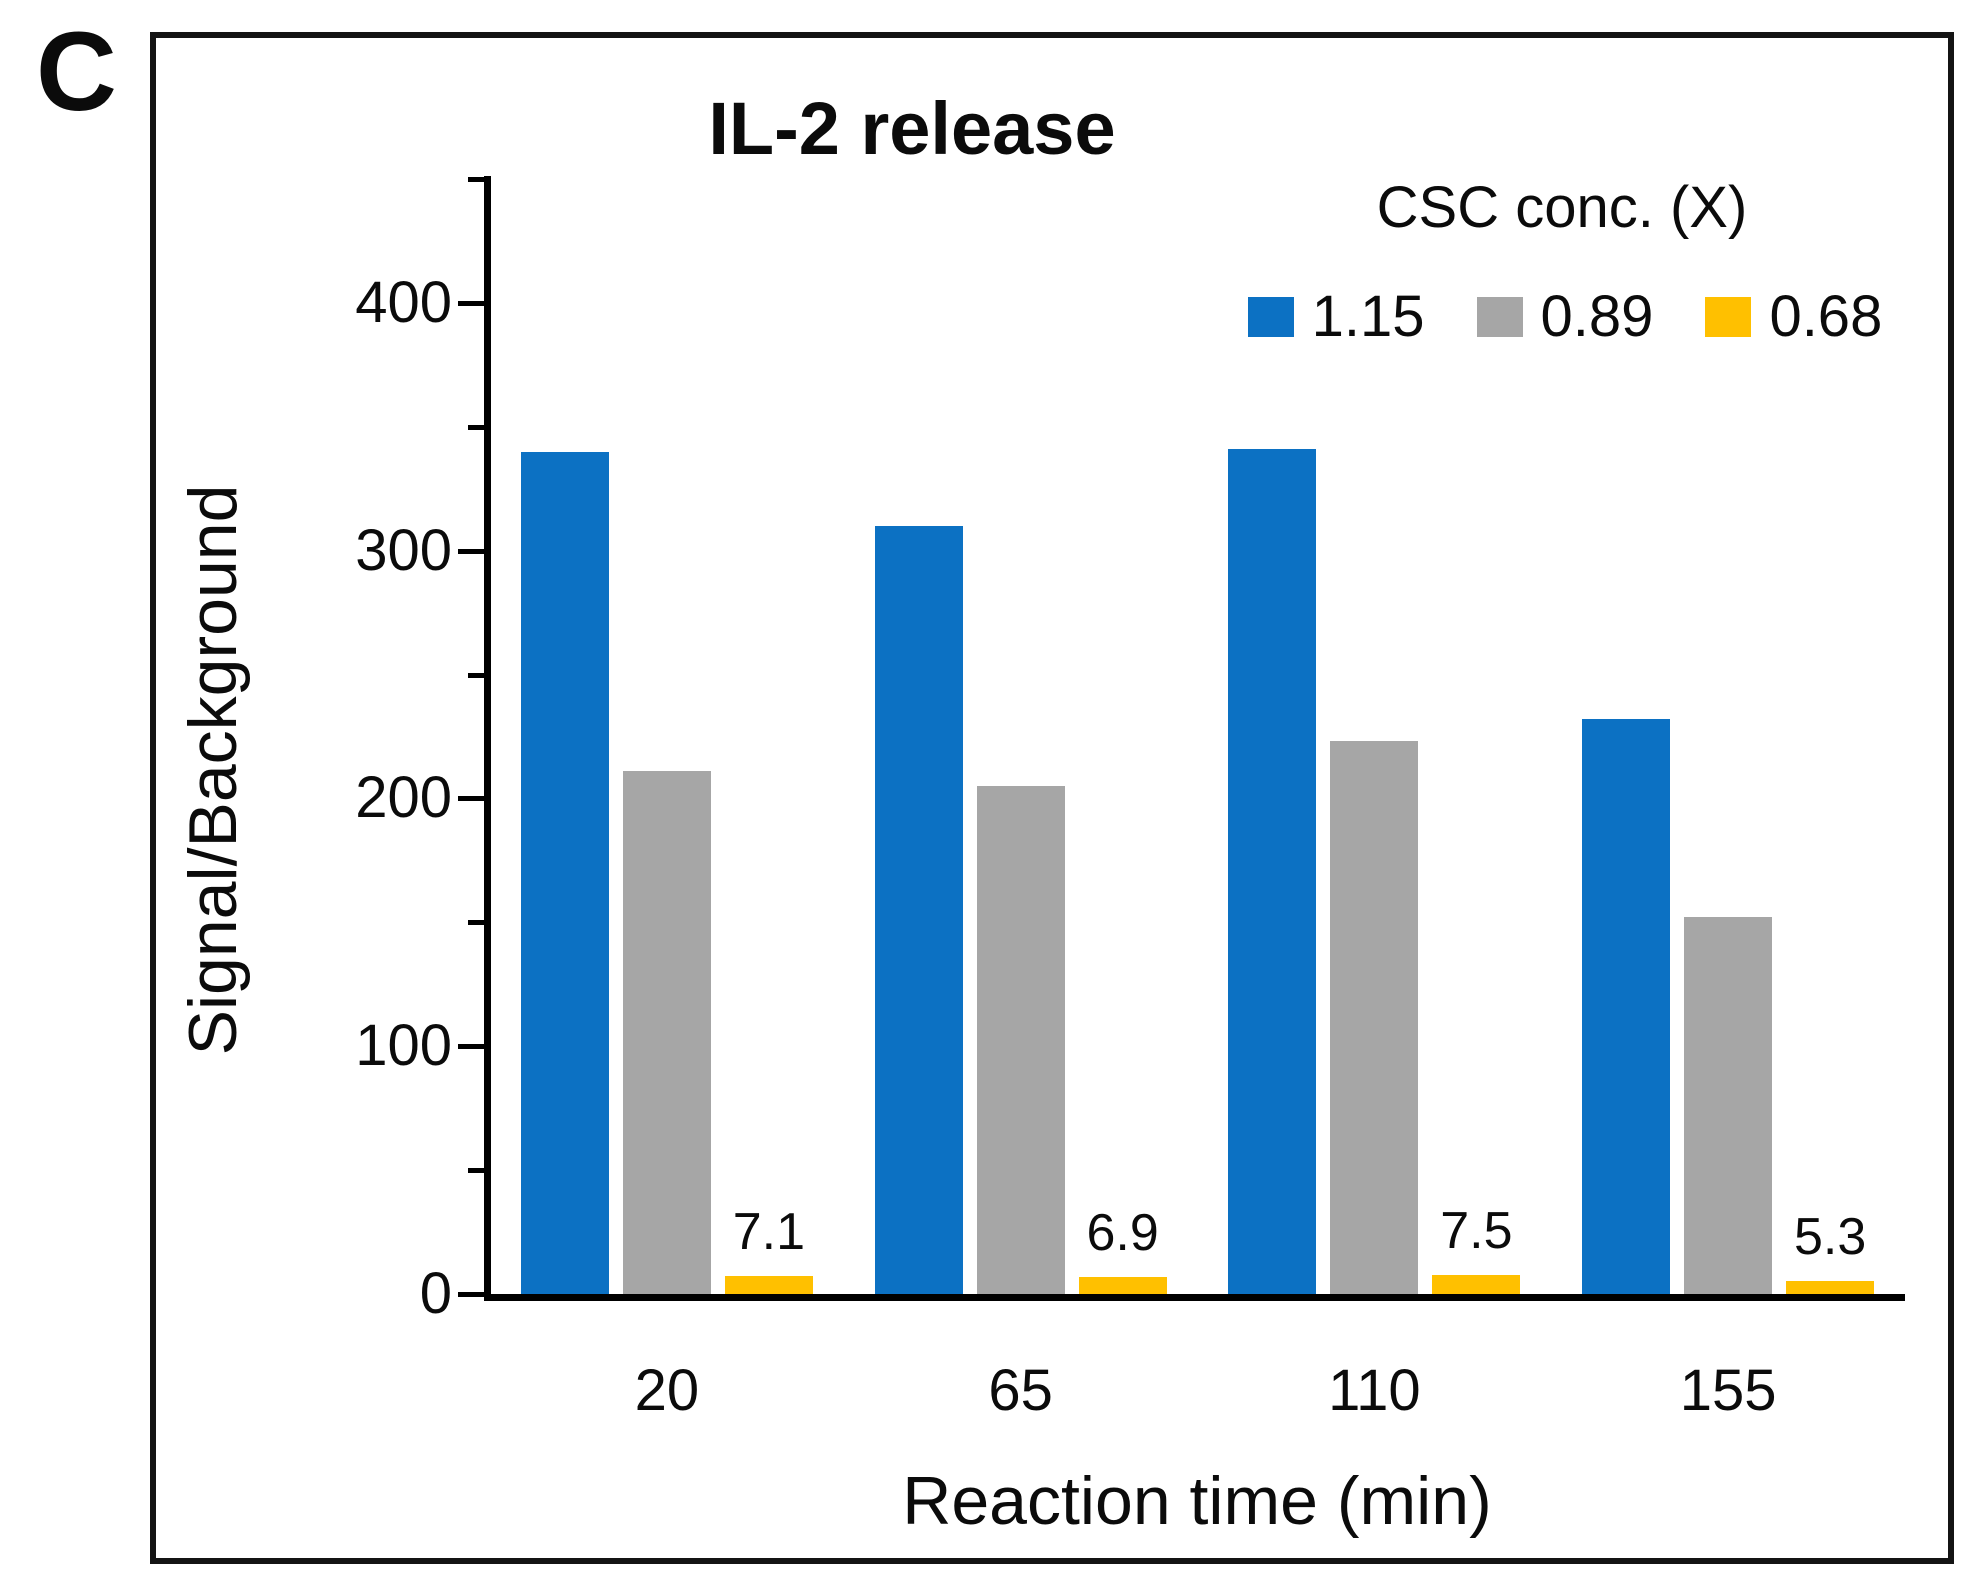 The height and width of the screenshot is (1571, 1963). I want to click on bar-0.89-20, so click(666, 1032).